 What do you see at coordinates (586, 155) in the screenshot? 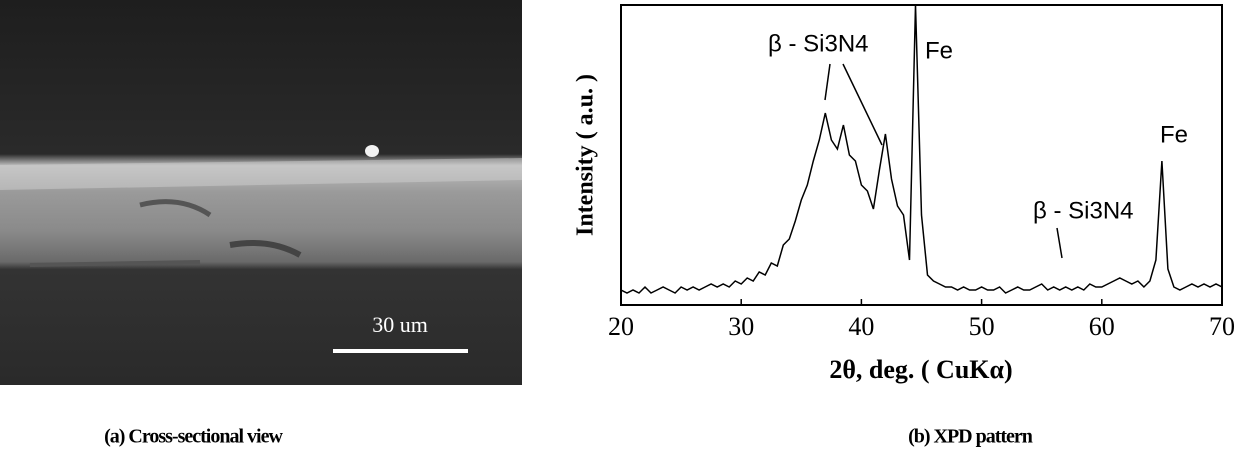
I see `y-axis-label: Intensity ( a.u. )` at bounding box center [586, 155].